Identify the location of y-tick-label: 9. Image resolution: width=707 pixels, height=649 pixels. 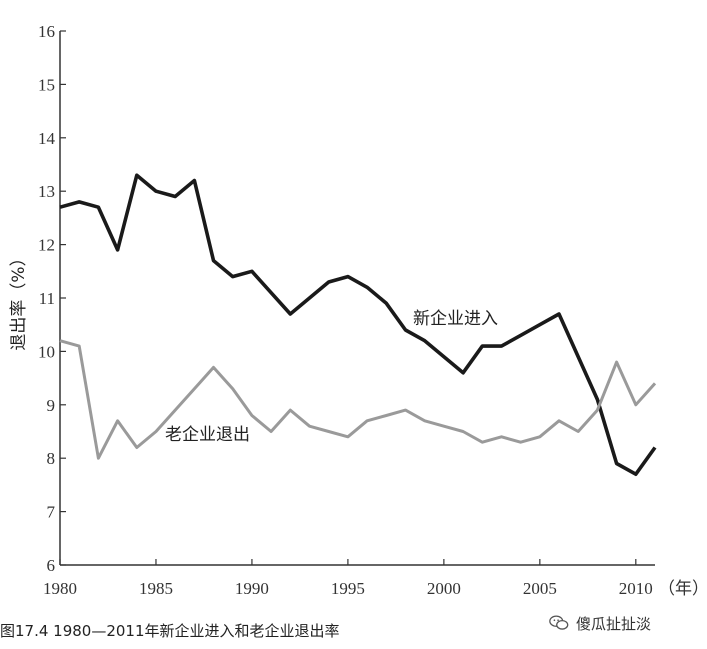
(51, 405).